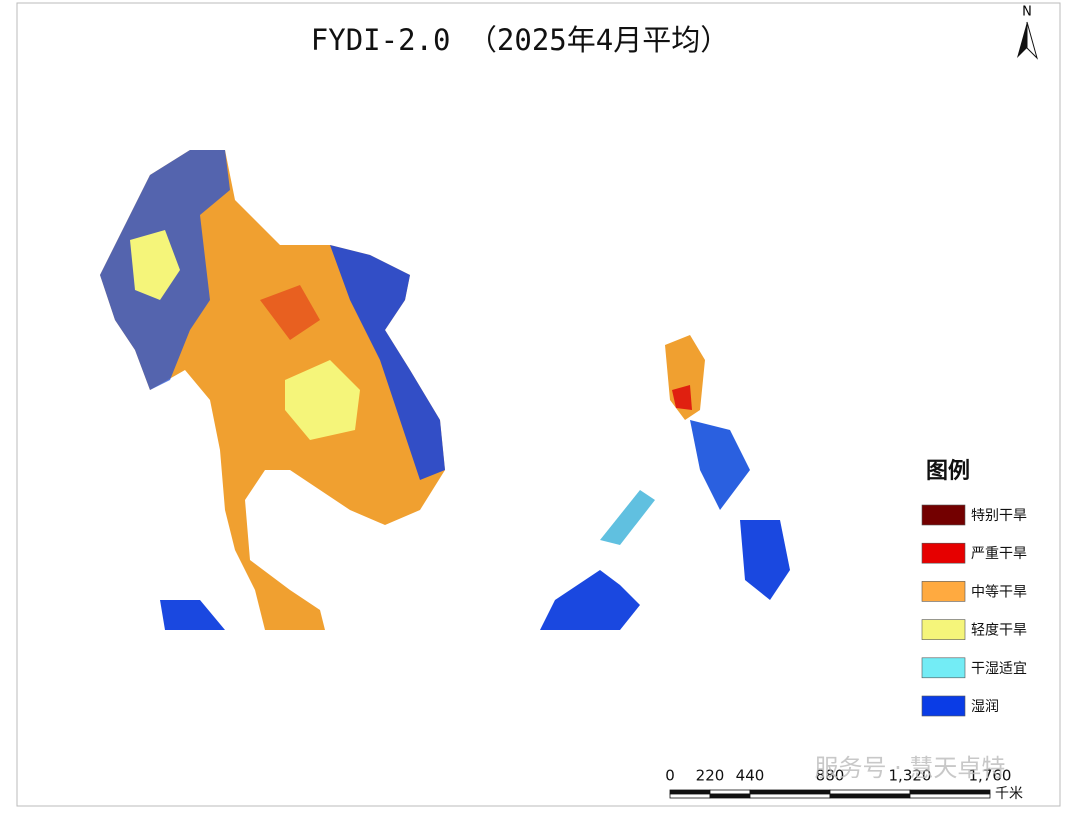 The width and height of the screenshot is (1080, 814). What do you see at coordinates (750, 776) in the screenshot?
I see `scale-label: 440` at bounding box center [750, 776].